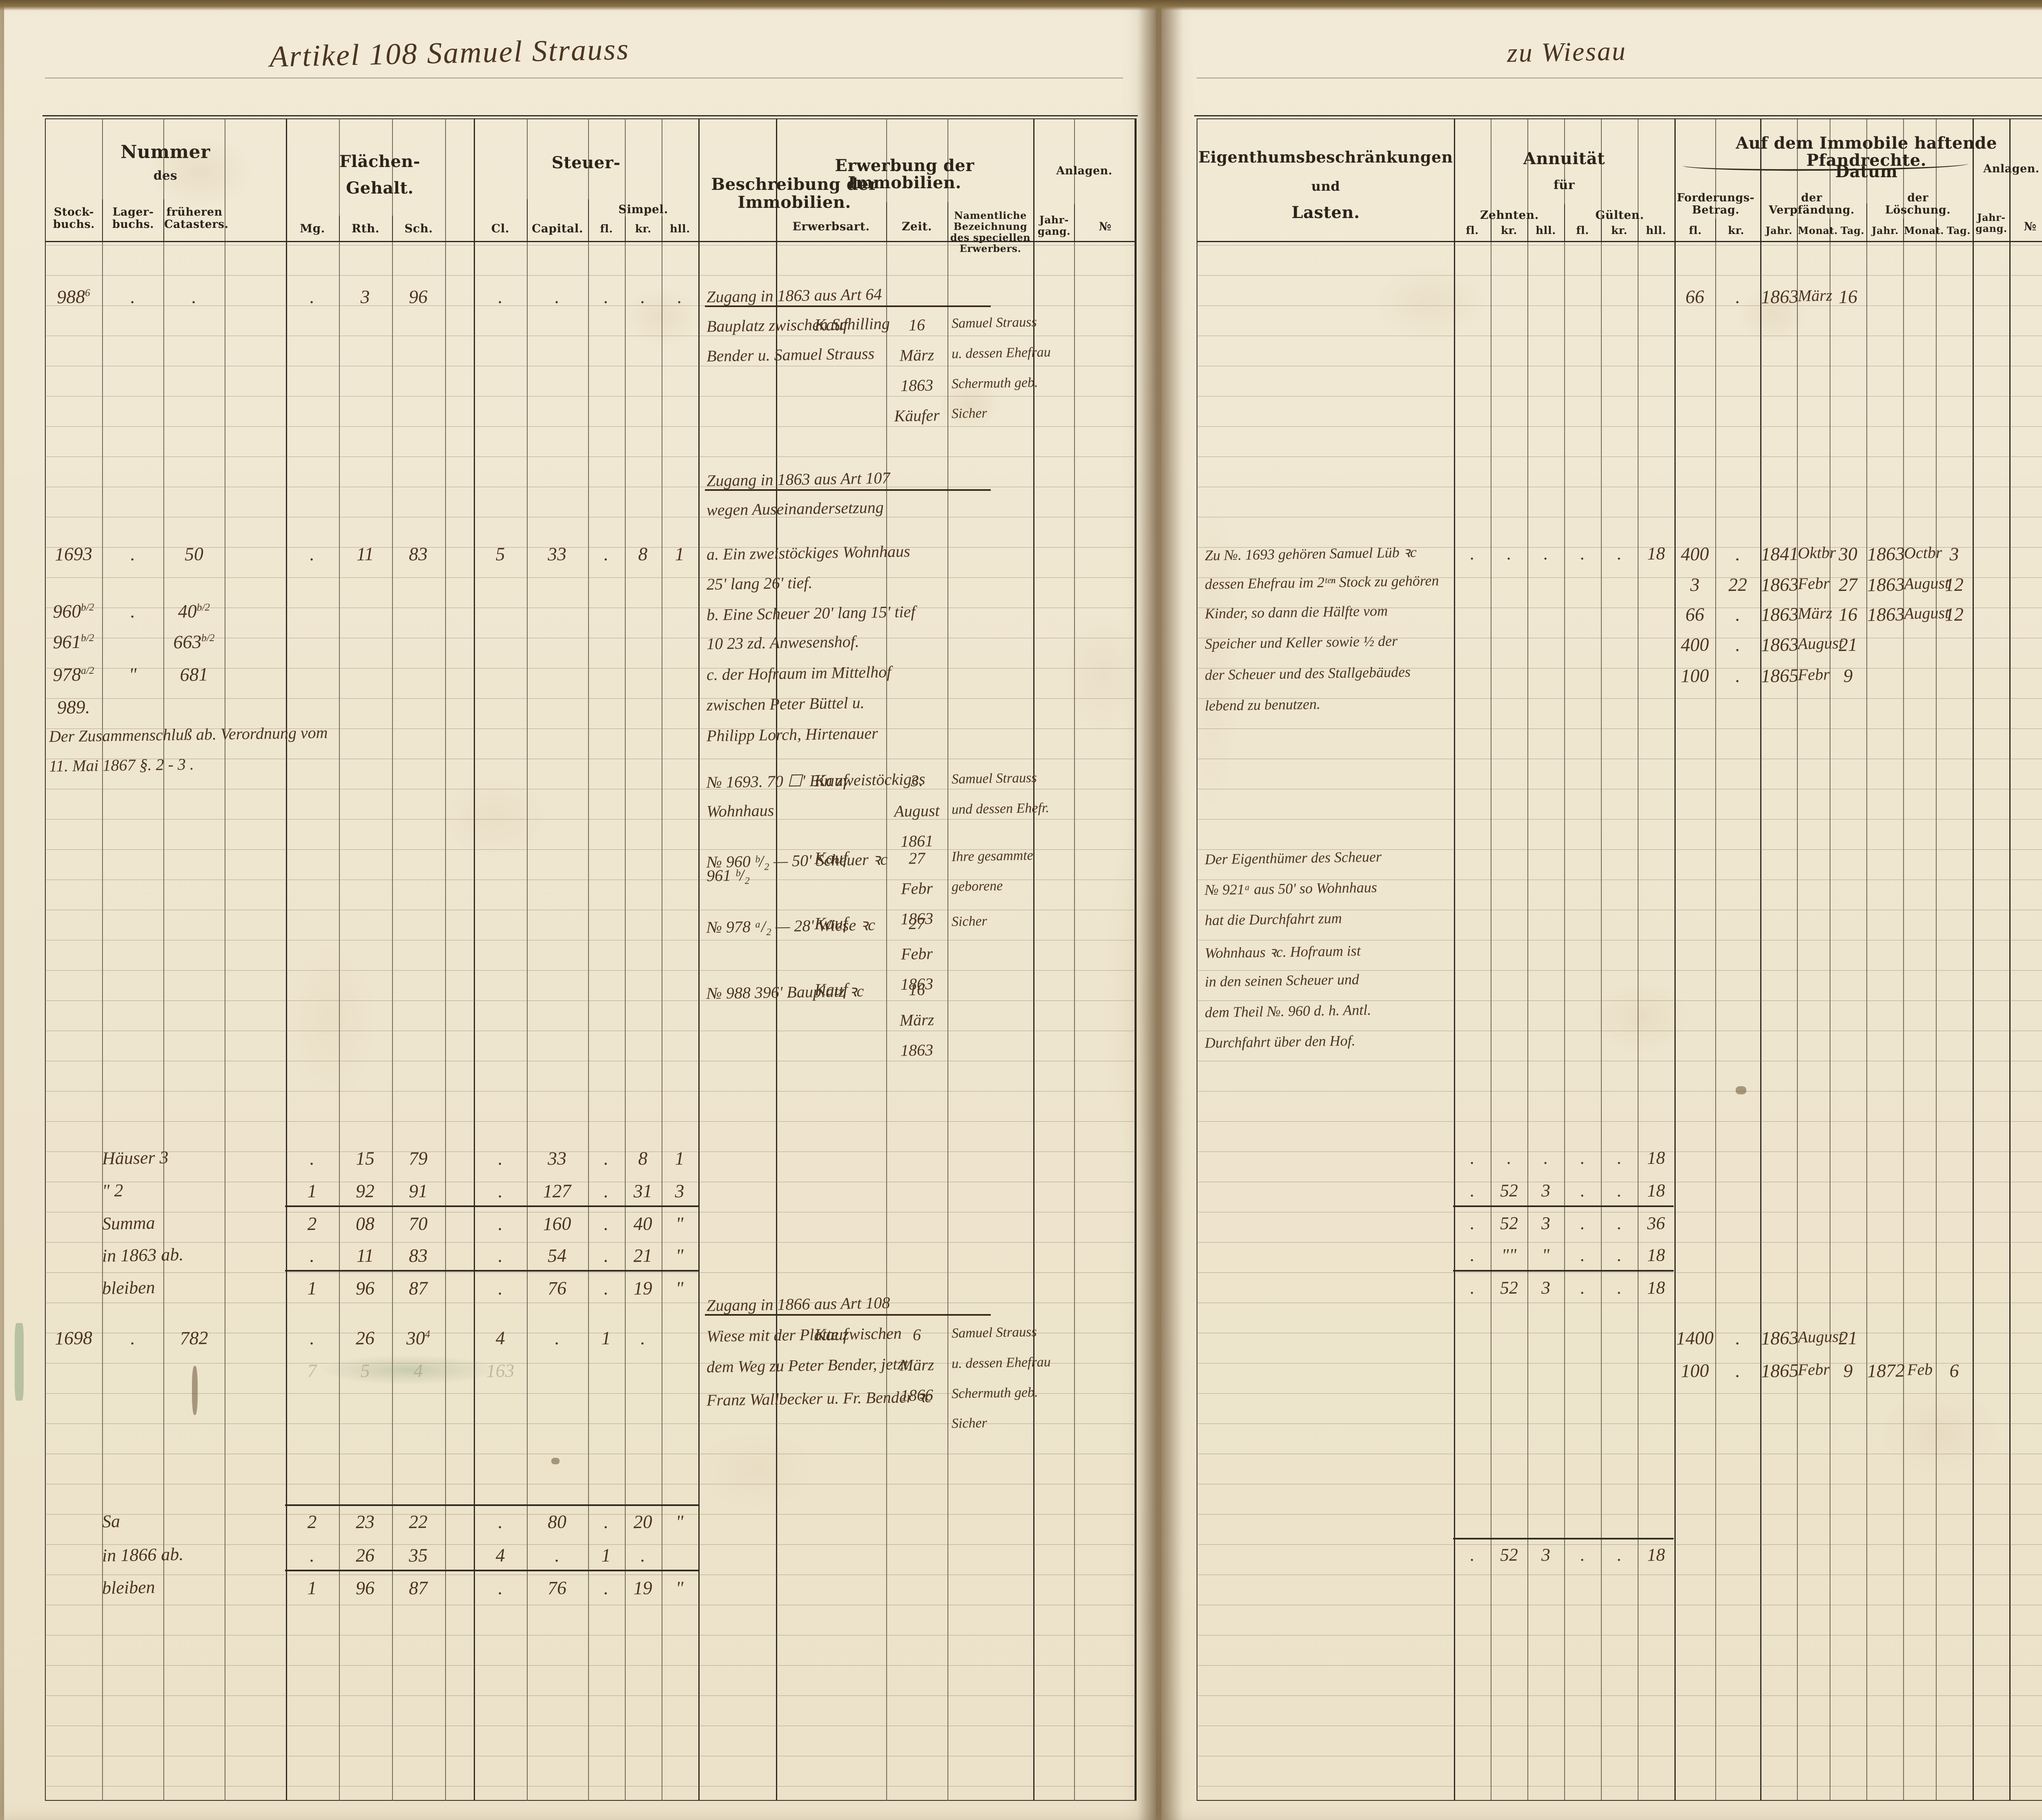 This screenshot has width=2042, height=1820. I want to click on sum-simpel-hll: 1, so click(679, 1158).